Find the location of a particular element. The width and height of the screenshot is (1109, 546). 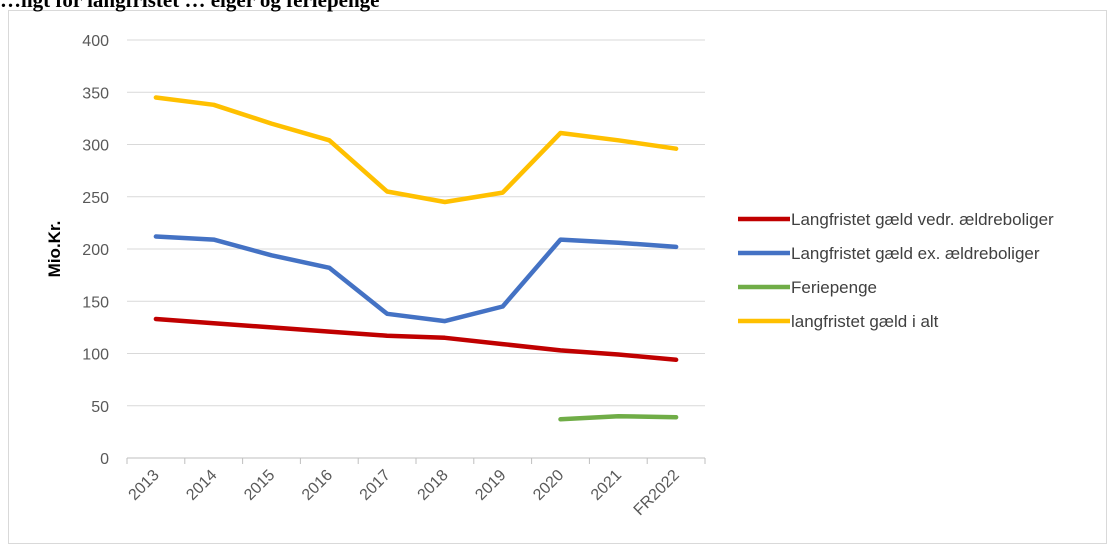

x-tick-label: 2018 is located at coordinates (433, 485).